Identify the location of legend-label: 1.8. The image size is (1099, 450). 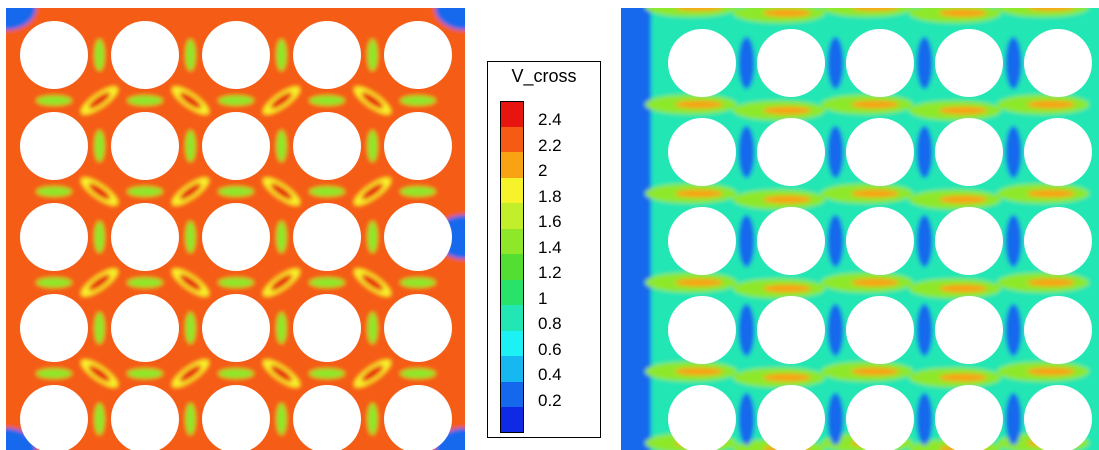
(550, 196).